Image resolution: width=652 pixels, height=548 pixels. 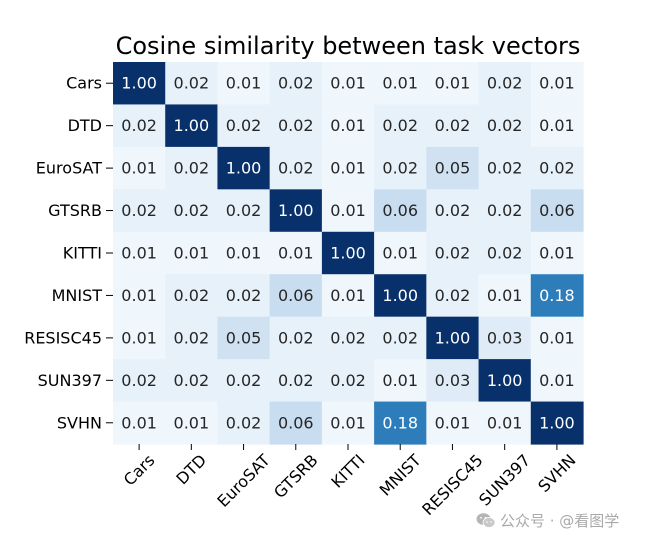 What do you see at coordinates (139, 296) in the screenshot?
I see `heatmap-cell-mnist-cars` at bounding box center [139, 296].